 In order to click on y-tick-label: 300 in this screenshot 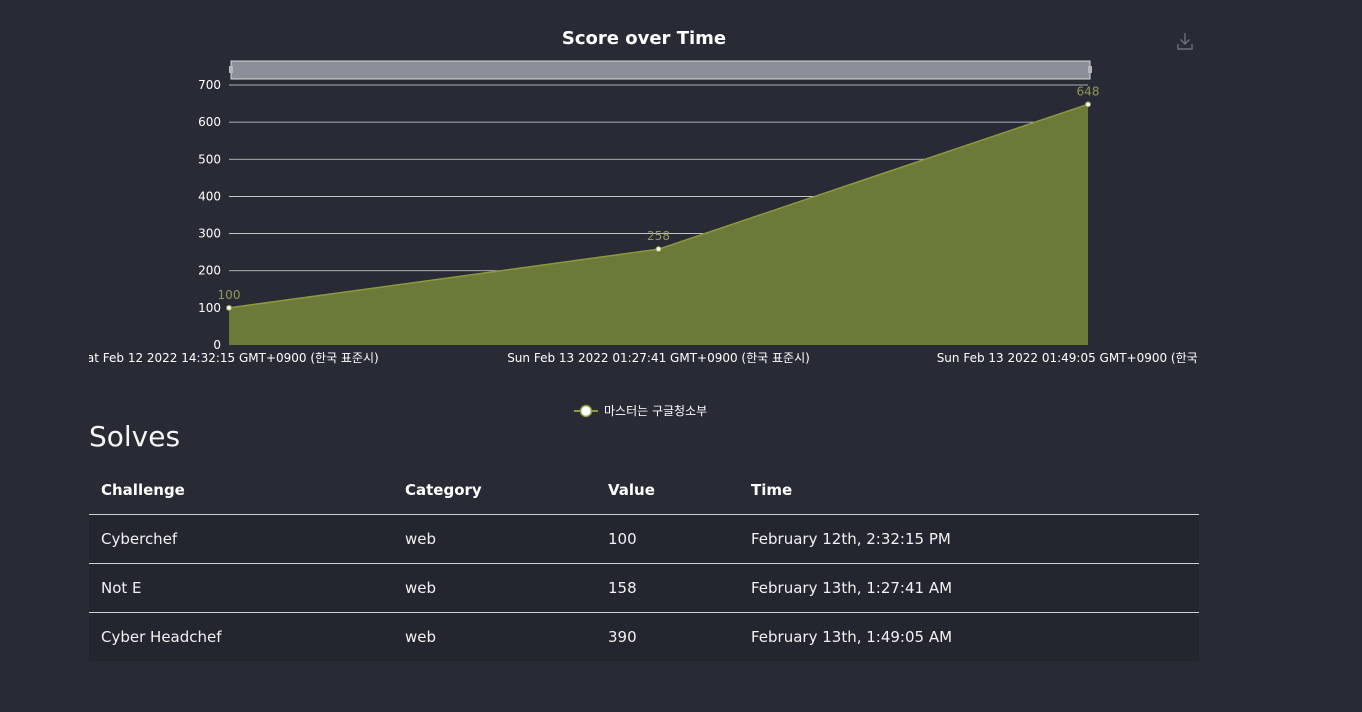, I will do `click(209, 234)`.